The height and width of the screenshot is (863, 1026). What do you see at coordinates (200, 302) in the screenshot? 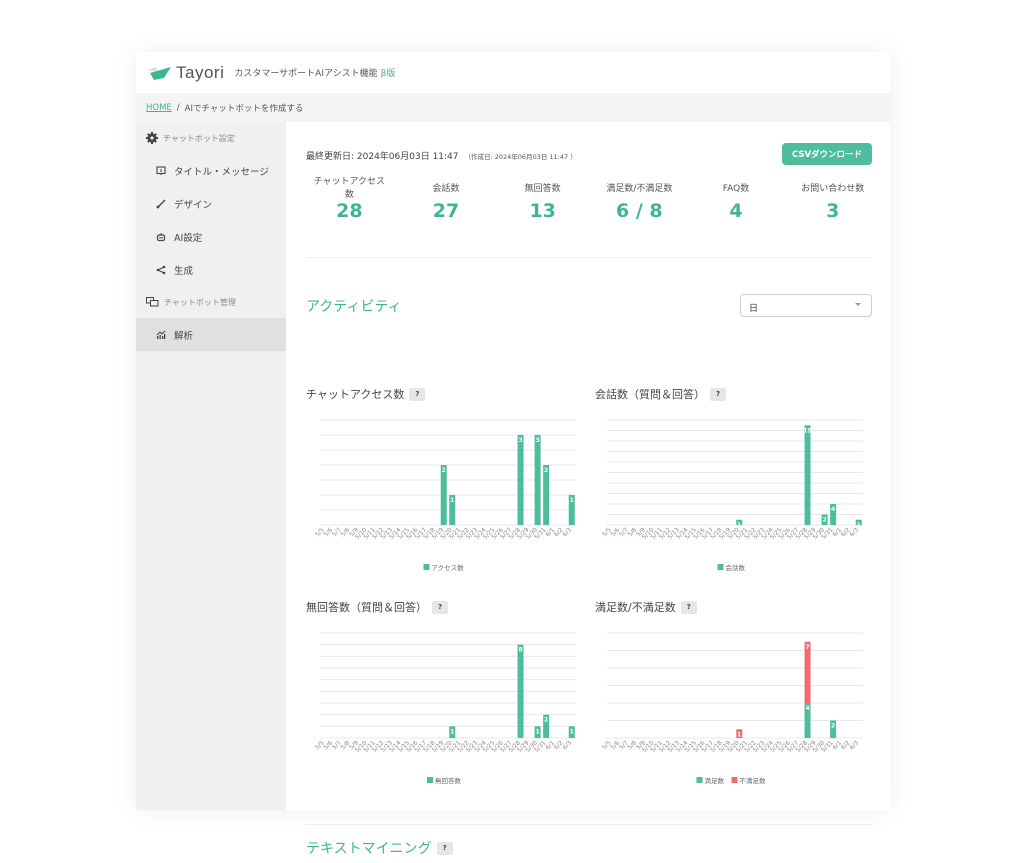
I see `sidebar-group-label: チャットボット管理` at bounding box center [200, 302].